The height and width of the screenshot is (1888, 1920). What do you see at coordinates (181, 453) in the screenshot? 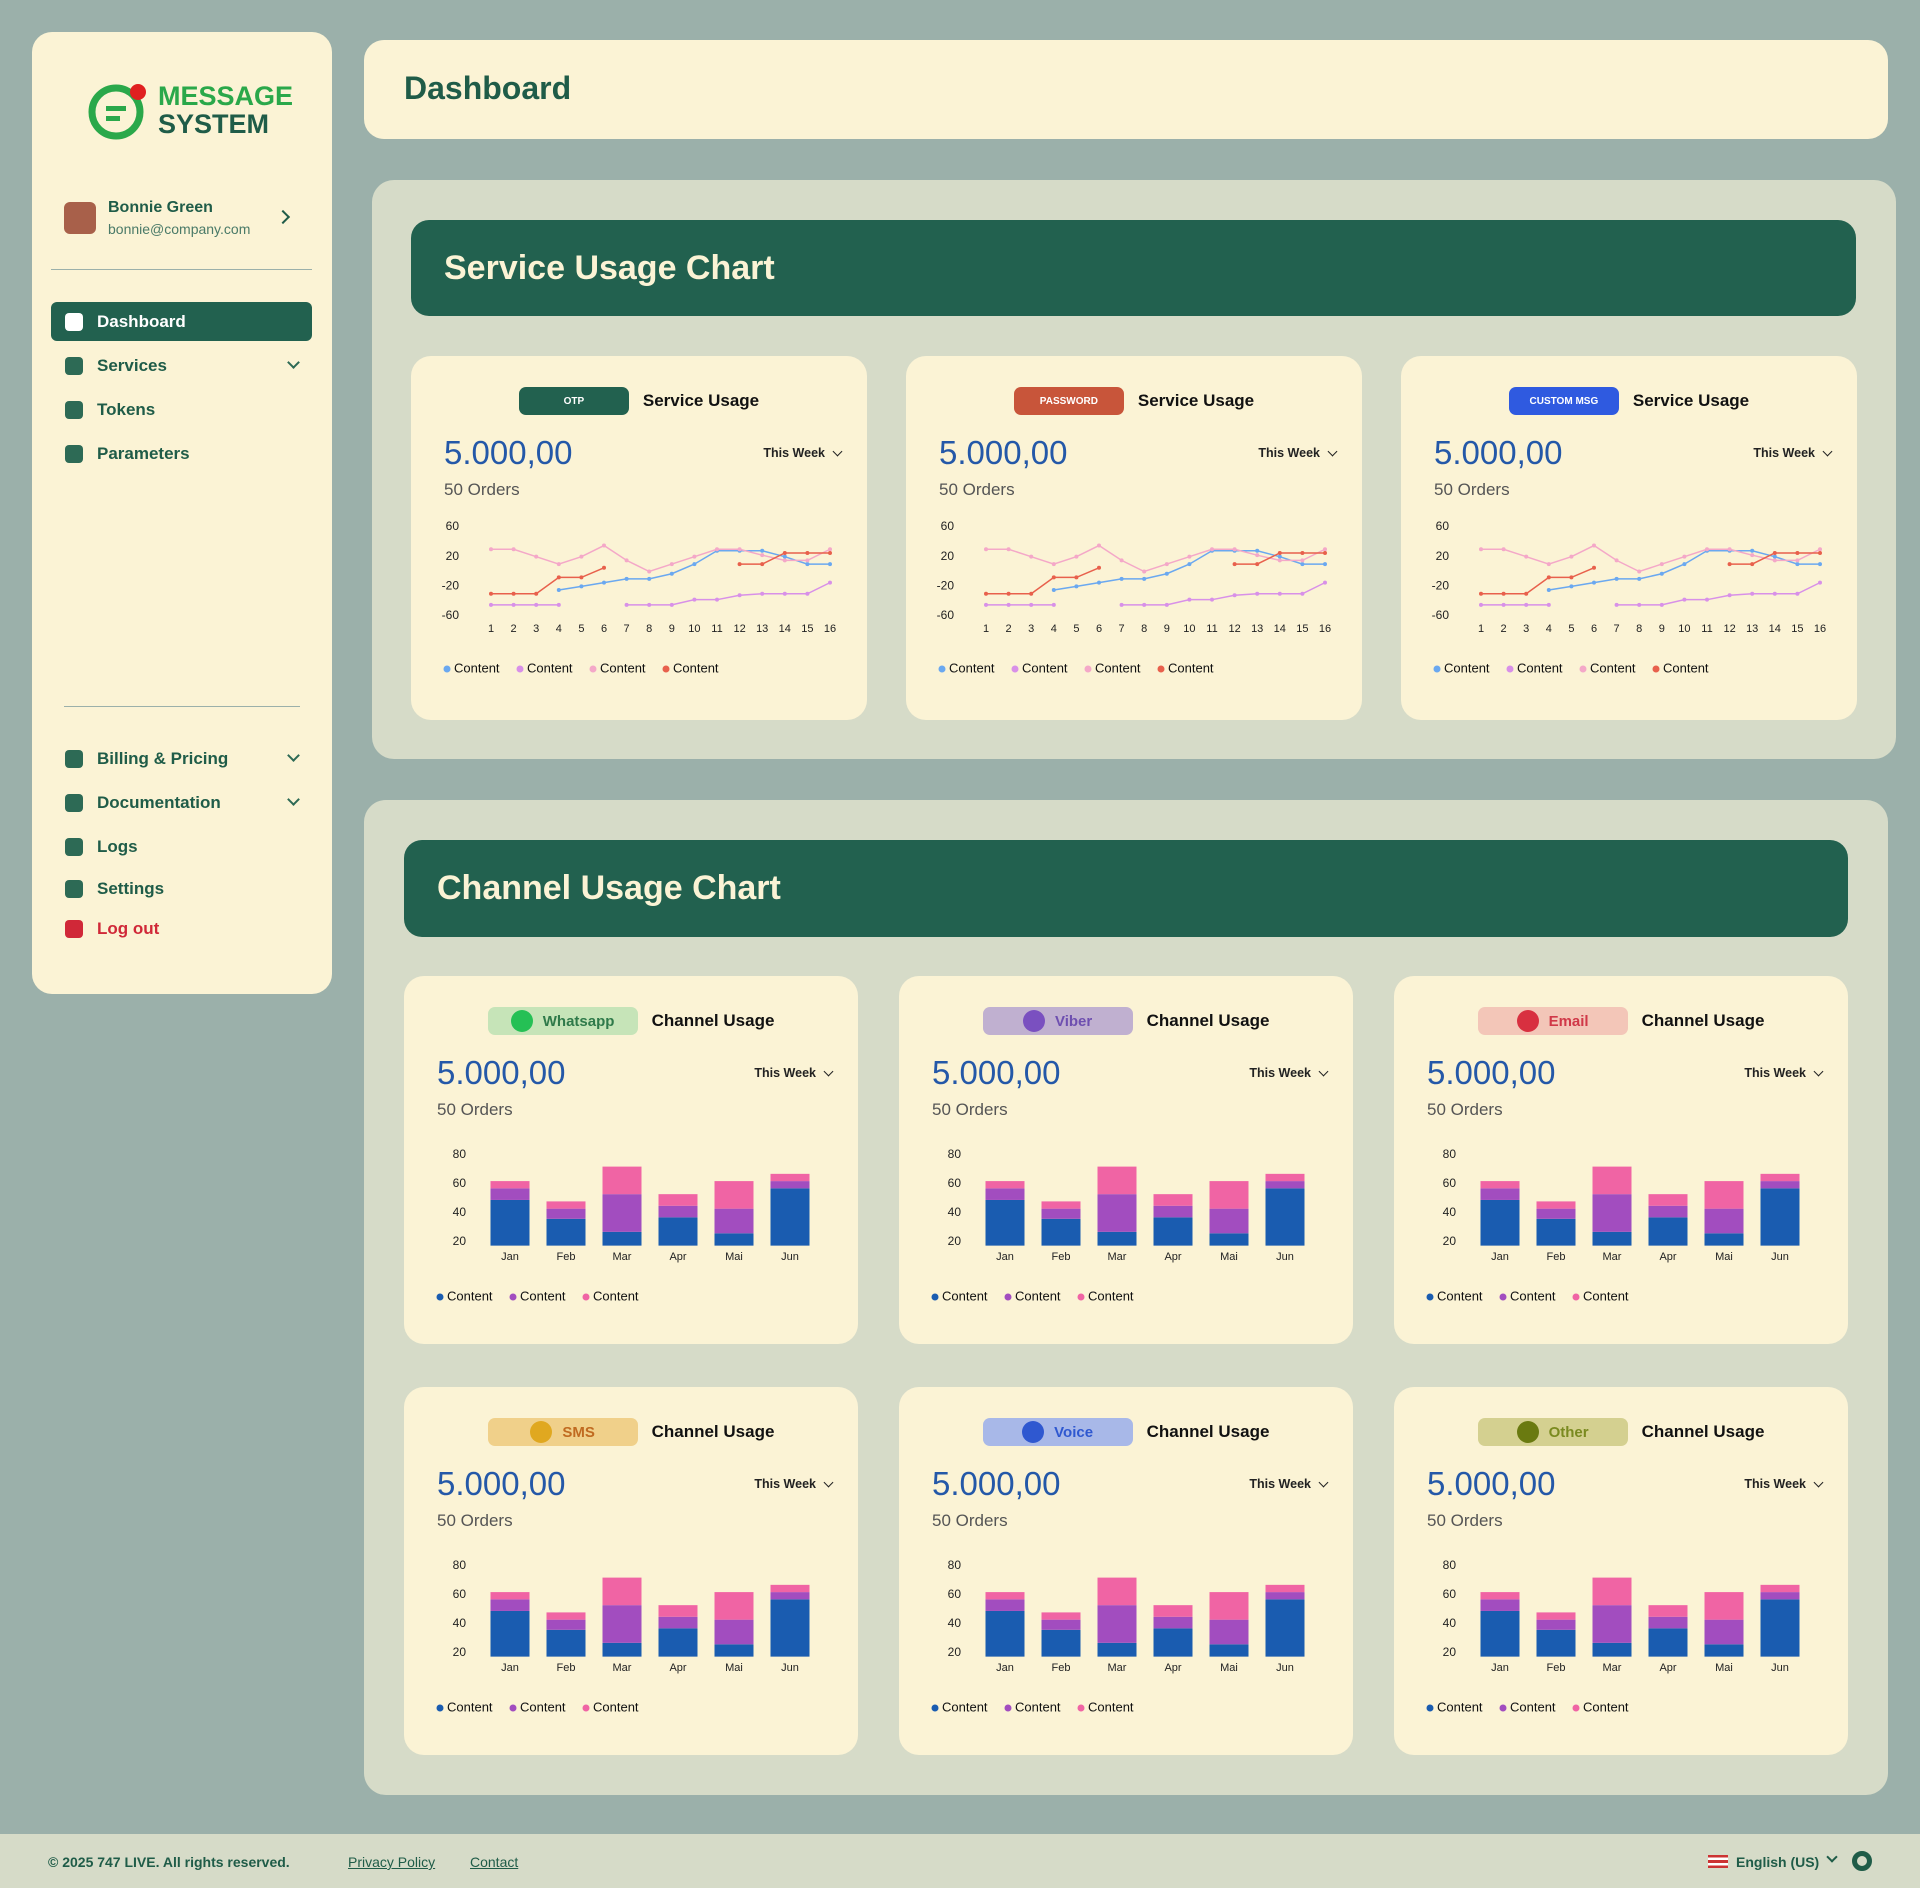
I see `nav-item: Parameters` at bounding box center [181, 453].